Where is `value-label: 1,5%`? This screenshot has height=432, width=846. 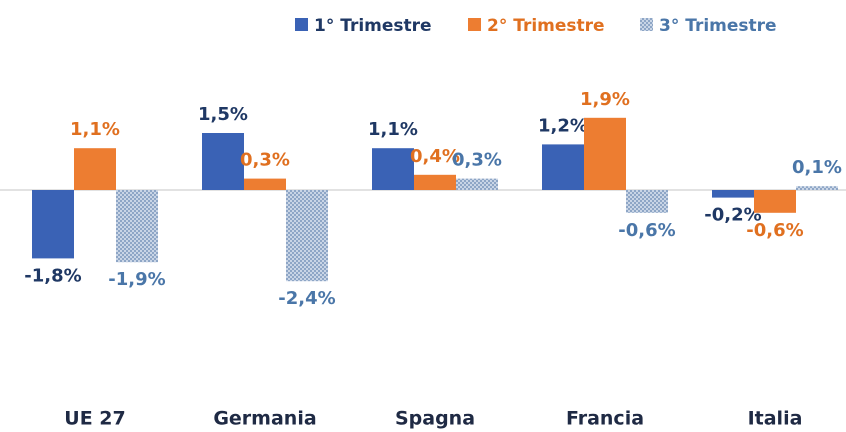 value-label: 1,5% is located at coordinates (223, 114).